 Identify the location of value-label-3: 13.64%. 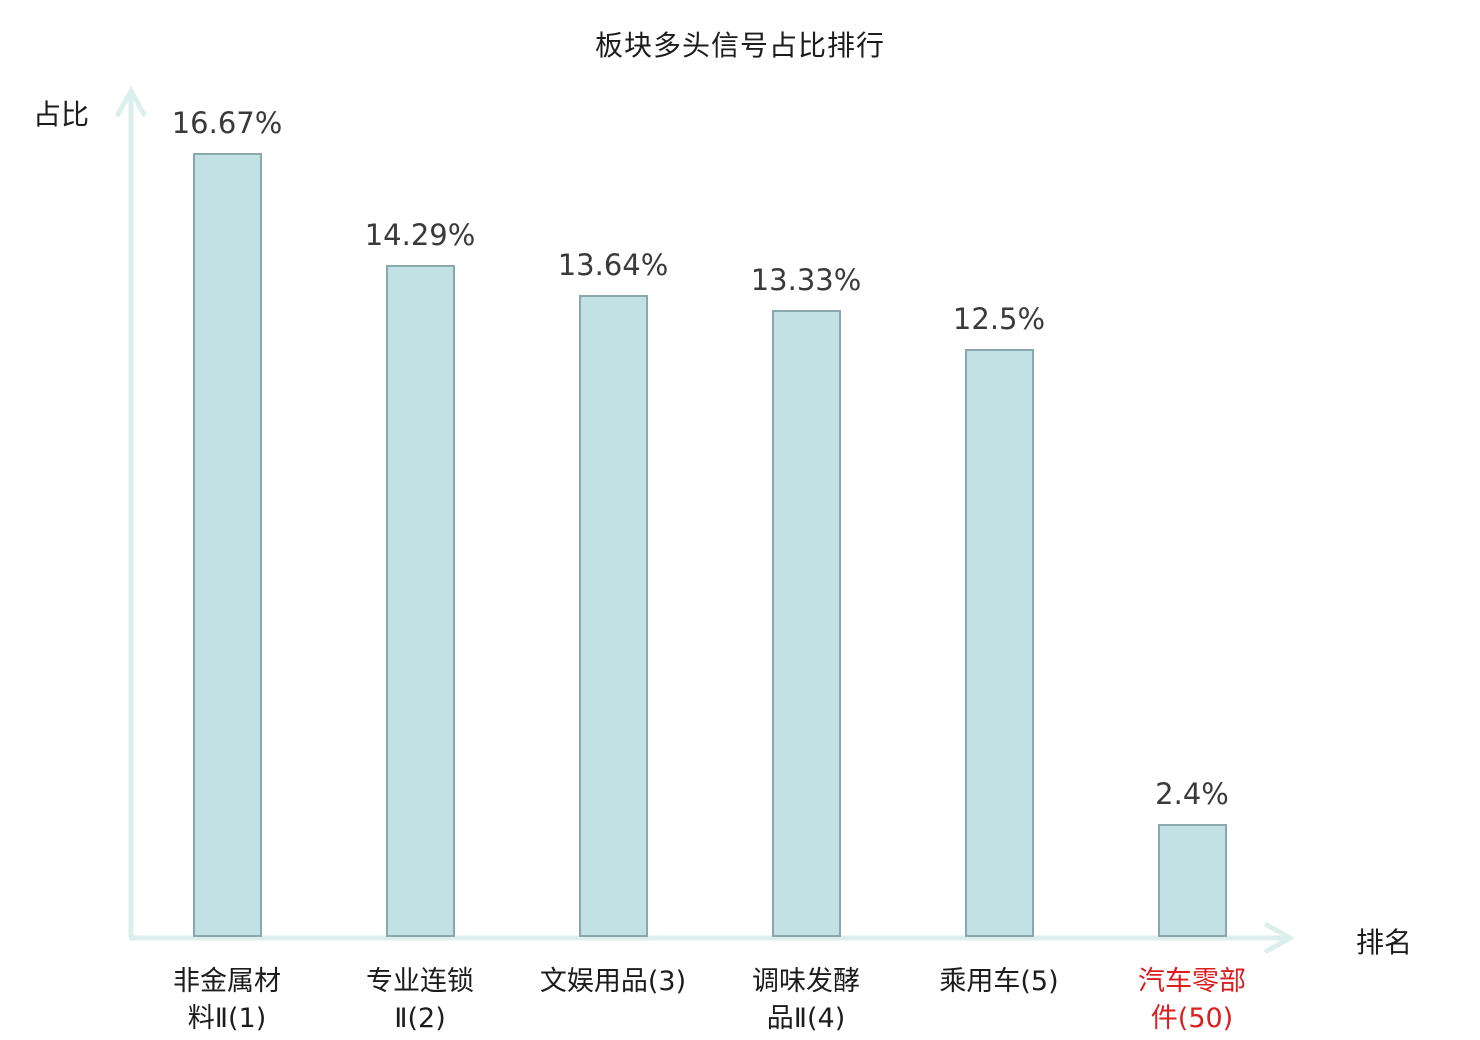
(613, 265).